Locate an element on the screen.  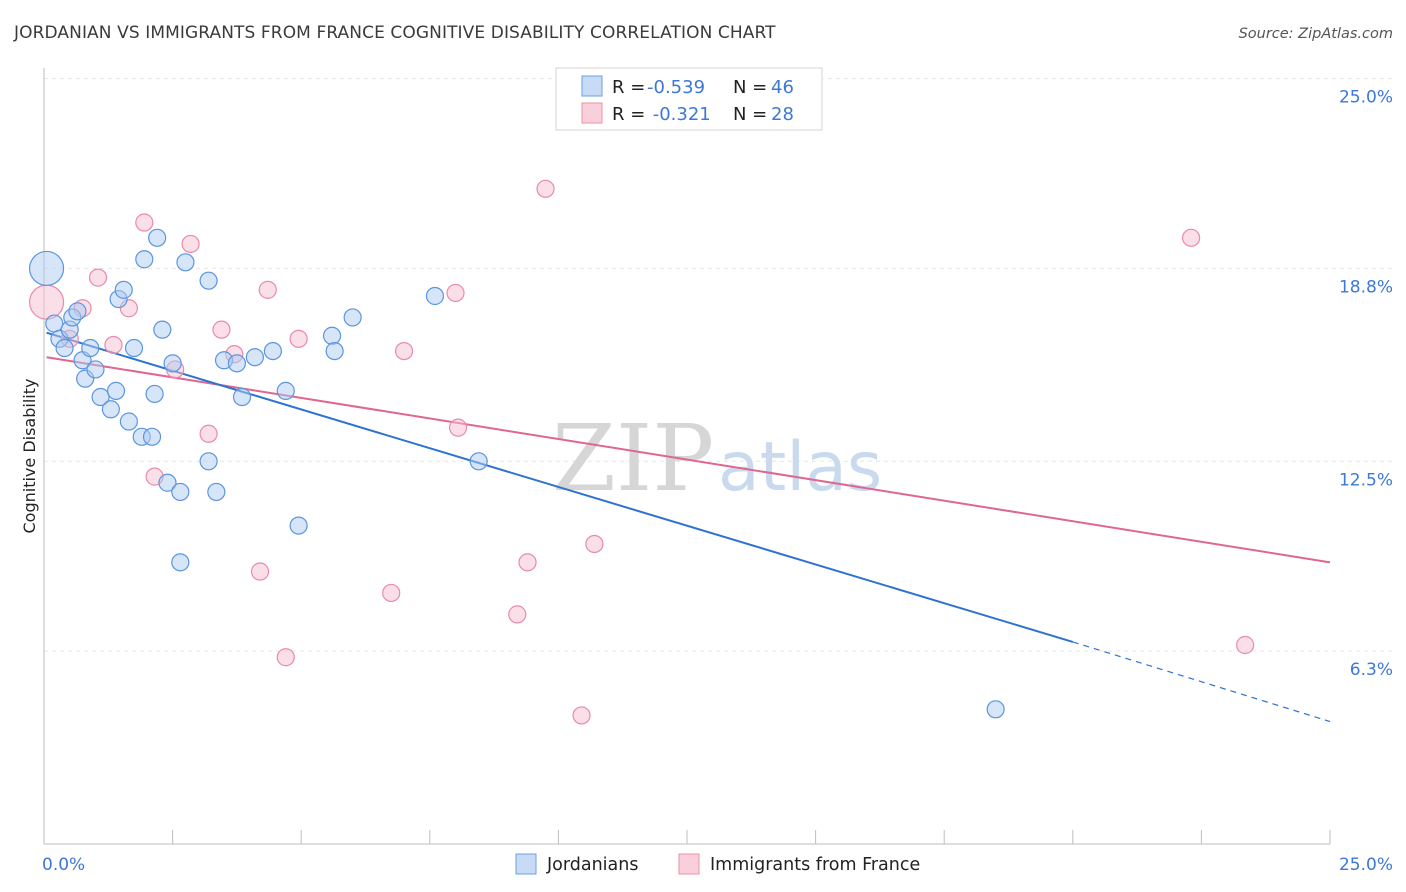
y-tick-labels: 6.3% 12.5% 18.8% 25.0% is located at coordinates (1366, 384).